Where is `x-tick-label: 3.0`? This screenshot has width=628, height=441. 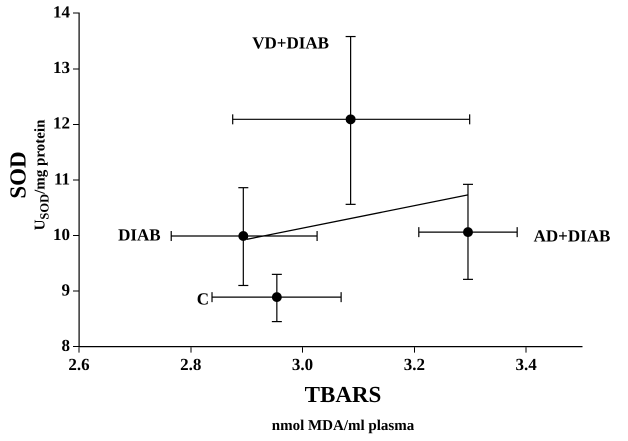 x-tick-label: 3.0 is located at coordinates (303, 364).